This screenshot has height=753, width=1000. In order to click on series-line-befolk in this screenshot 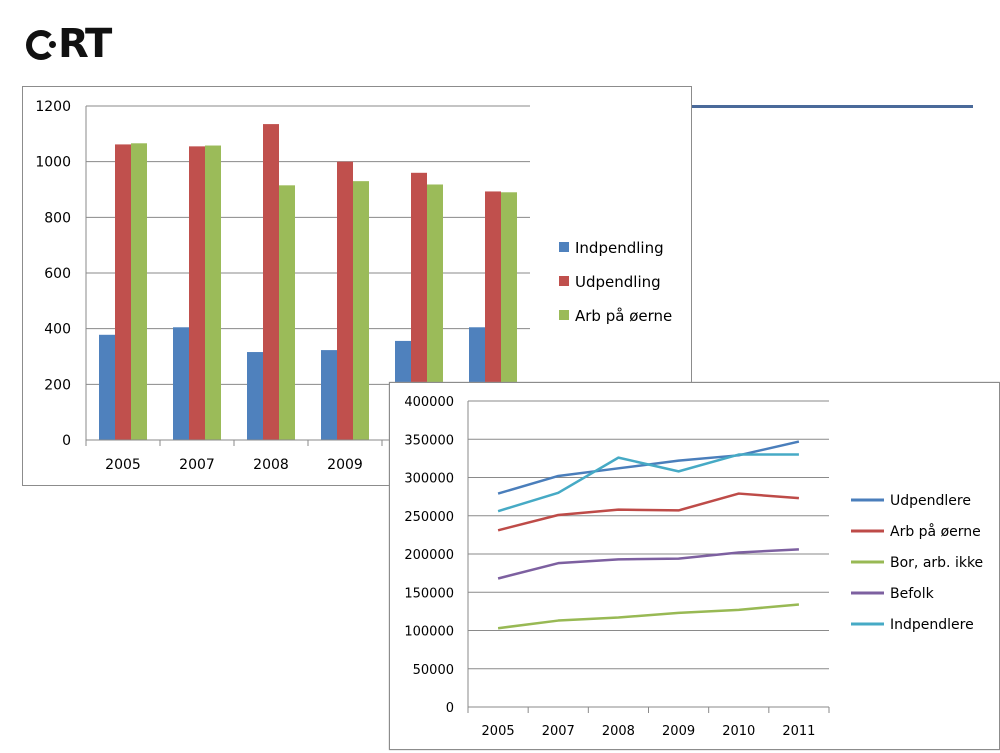, I will do `click(648, 564)`.